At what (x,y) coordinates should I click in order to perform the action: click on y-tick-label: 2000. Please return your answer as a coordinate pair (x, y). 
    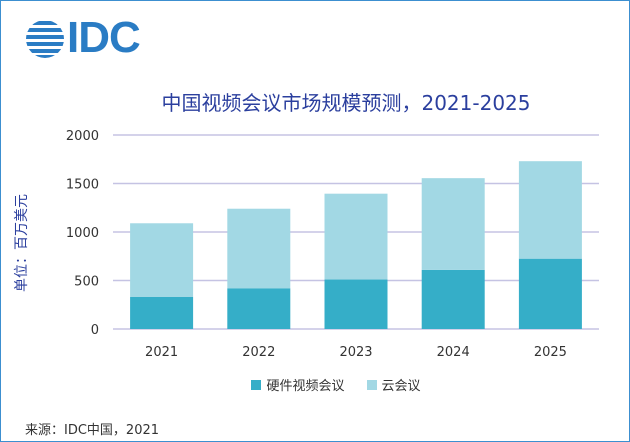
    Looking at the image, I should click on (82, 136).